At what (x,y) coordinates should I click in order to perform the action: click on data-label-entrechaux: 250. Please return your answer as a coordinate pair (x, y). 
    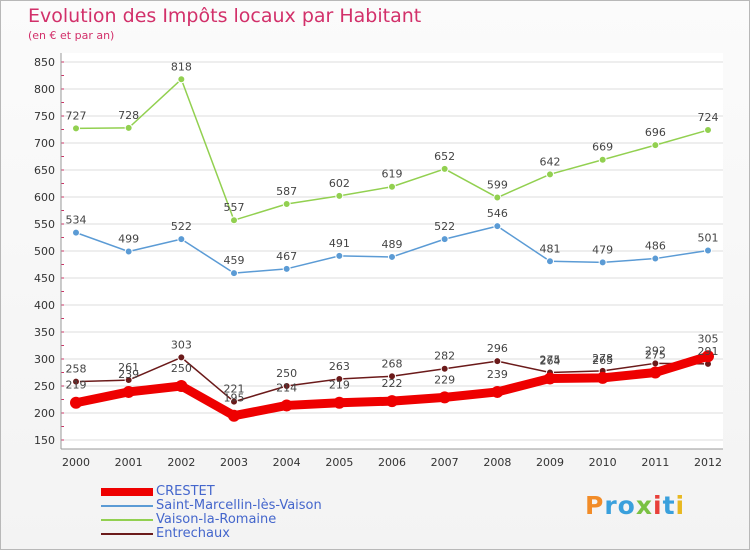
    Looking at the image, I should click on (286, 373).